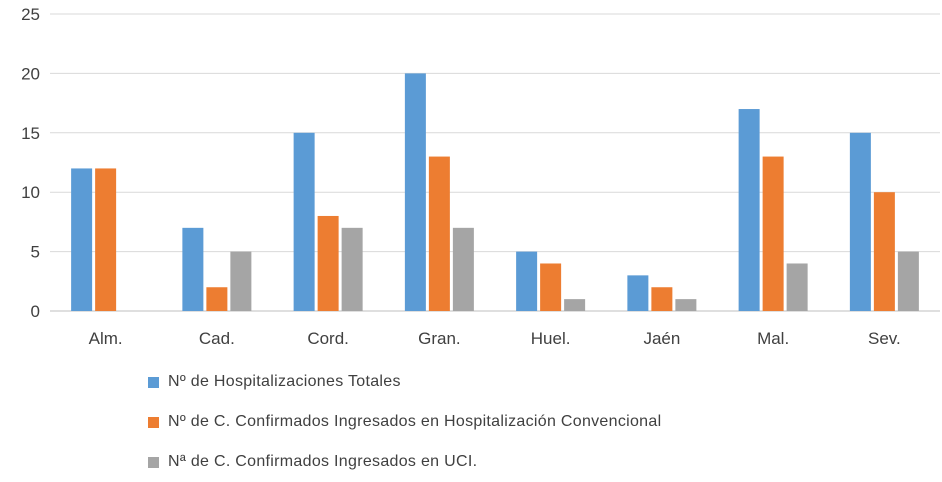  Describe the element at coordinates (30, 163) in the screenshot. I see `y-axis-tick-labels: 0 5 10 15 20 25` at that location.